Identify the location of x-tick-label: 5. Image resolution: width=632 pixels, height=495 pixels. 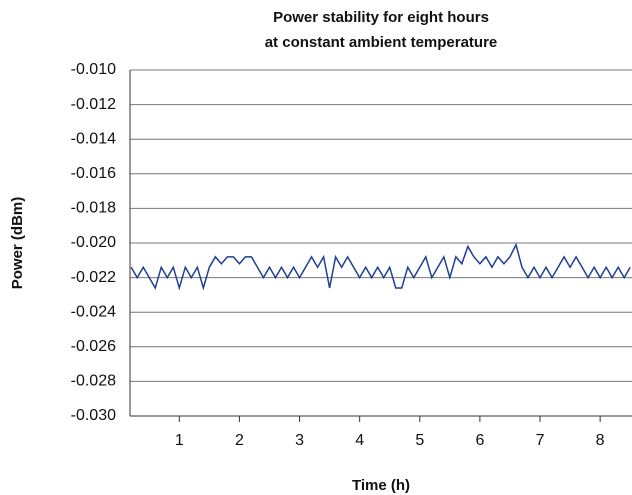
(419, 440).